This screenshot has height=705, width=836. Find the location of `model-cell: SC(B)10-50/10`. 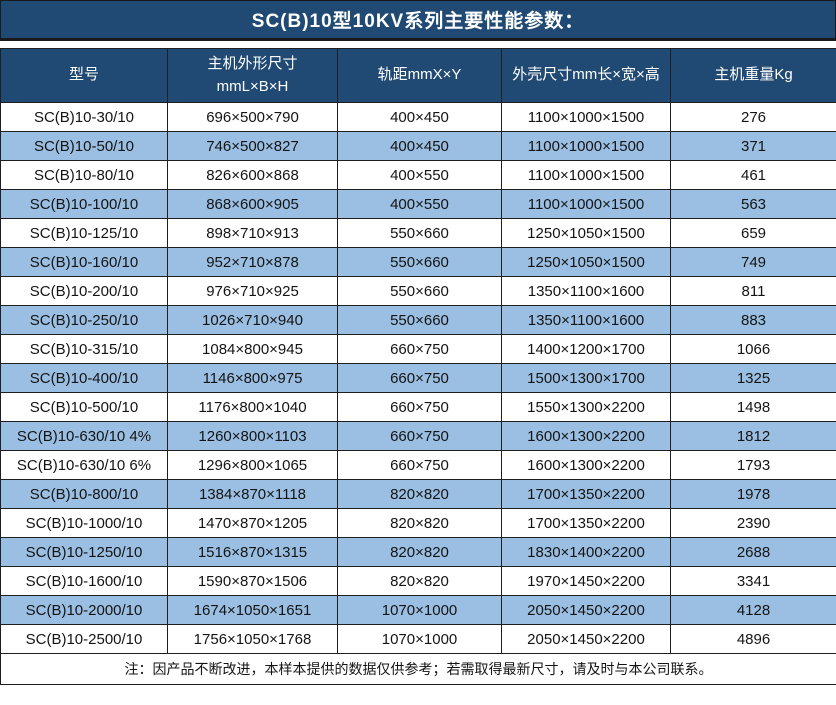

model-cell: SC(B)10-50/10 is located at coordinates (84, 146).